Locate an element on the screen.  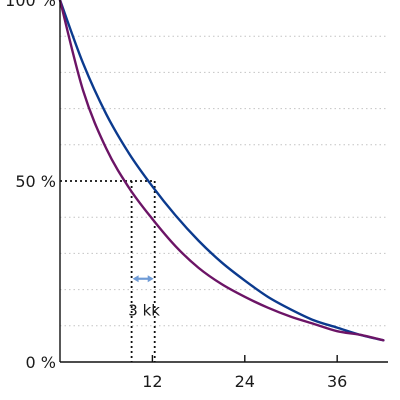
annotation-layer: 3 kk is located at coordinates (144, 311).